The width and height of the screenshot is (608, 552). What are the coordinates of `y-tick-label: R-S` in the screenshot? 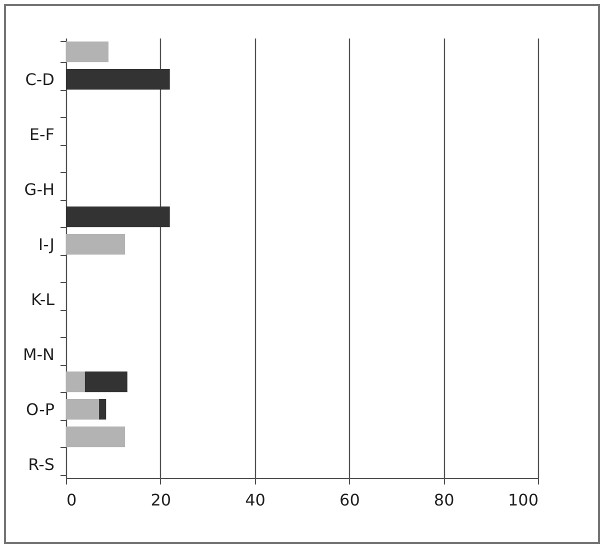 It's located at (41, 464).